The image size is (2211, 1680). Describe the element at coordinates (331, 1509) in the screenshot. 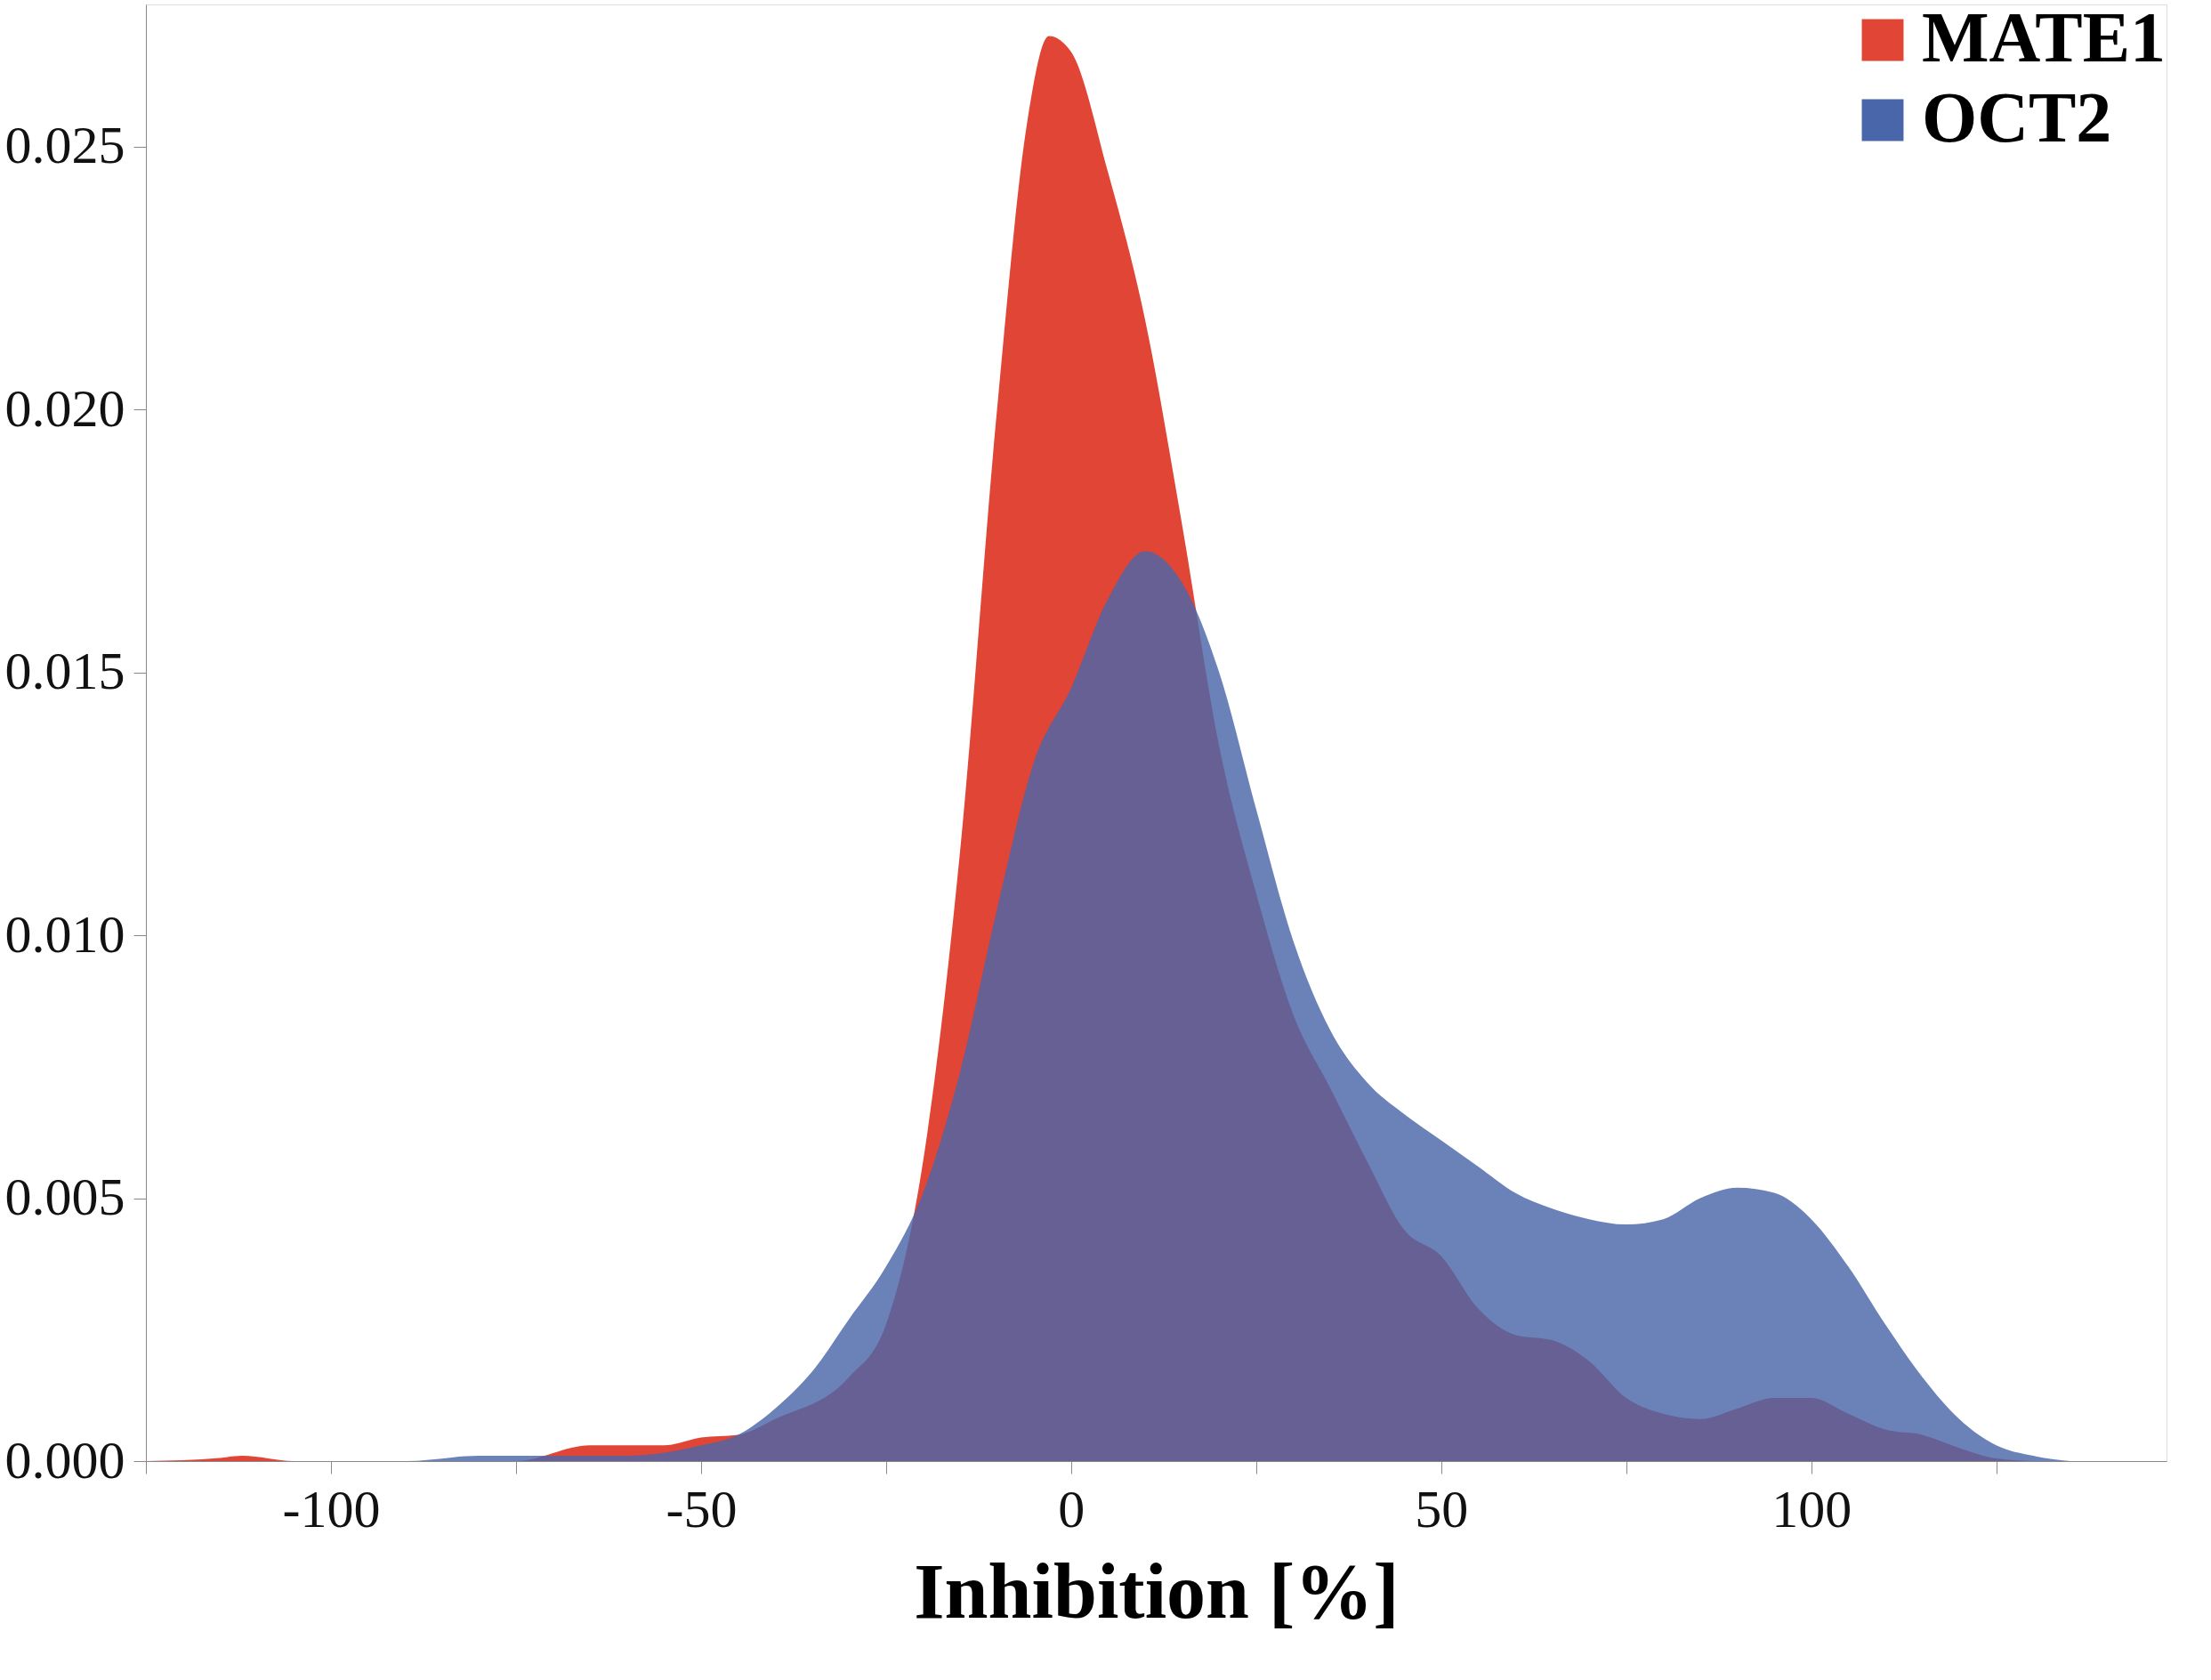

I see `x-tick-label: -100` at that location.